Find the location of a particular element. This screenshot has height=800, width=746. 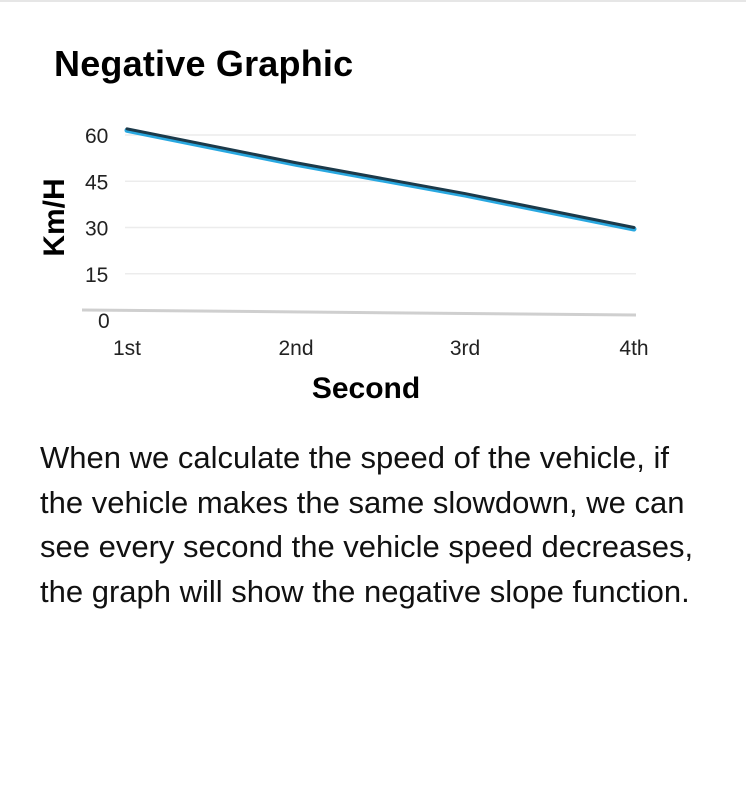

y-tick-label: 0 is located at coordinates (104, 321).